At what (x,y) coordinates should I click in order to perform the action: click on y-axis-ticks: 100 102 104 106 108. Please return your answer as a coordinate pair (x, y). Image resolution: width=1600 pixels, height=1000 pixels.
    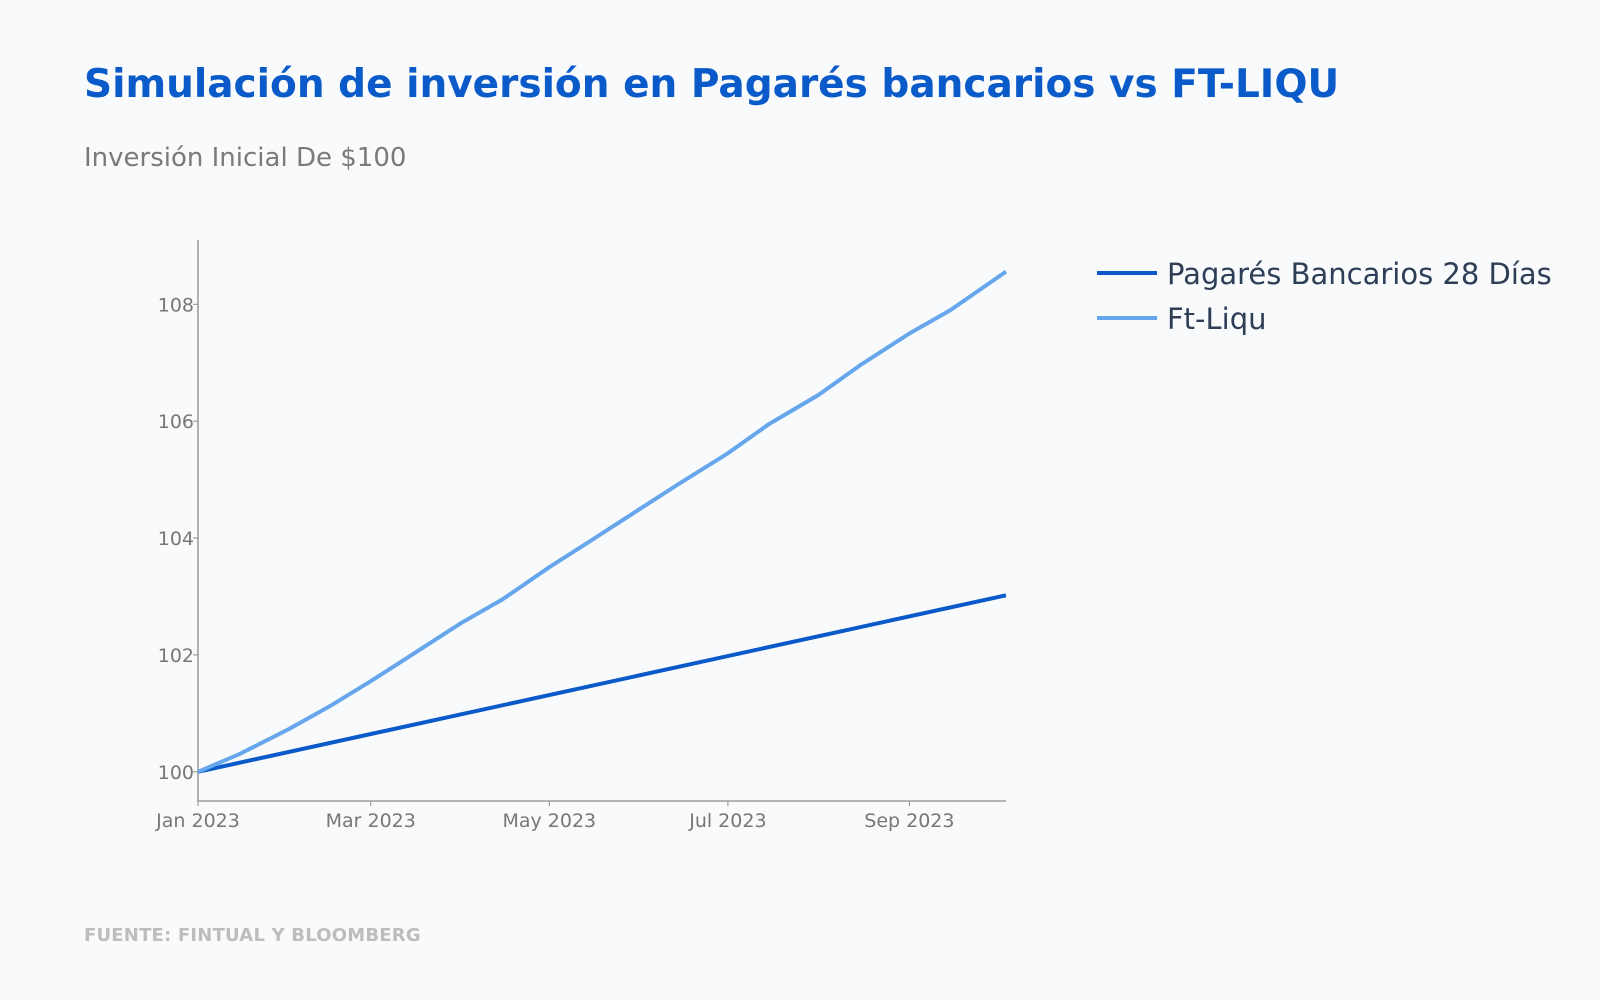
    Looking at the image, I should click on (178, 539).